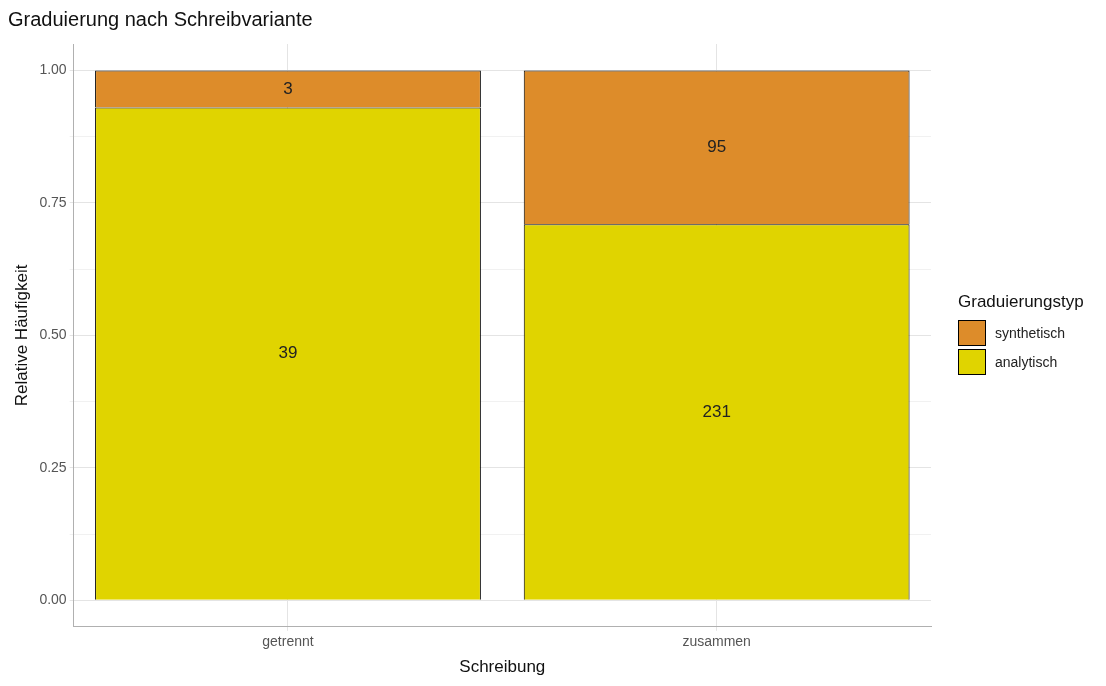 The image size is (1106, 686). What do you see at coordinates (53, 201) in the screenshot?
I see `y-tick-label: 0.75` at bounding box center [53, 201].